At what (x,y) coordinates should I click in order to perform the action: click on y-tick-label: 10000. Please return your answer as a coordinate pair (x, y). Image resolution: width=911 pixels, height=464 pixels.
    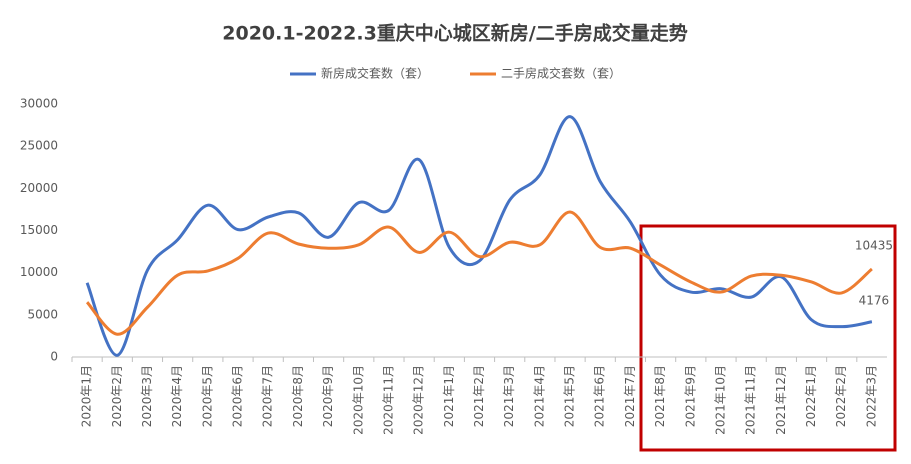
    Looking at the image, I should click on (39, 272).